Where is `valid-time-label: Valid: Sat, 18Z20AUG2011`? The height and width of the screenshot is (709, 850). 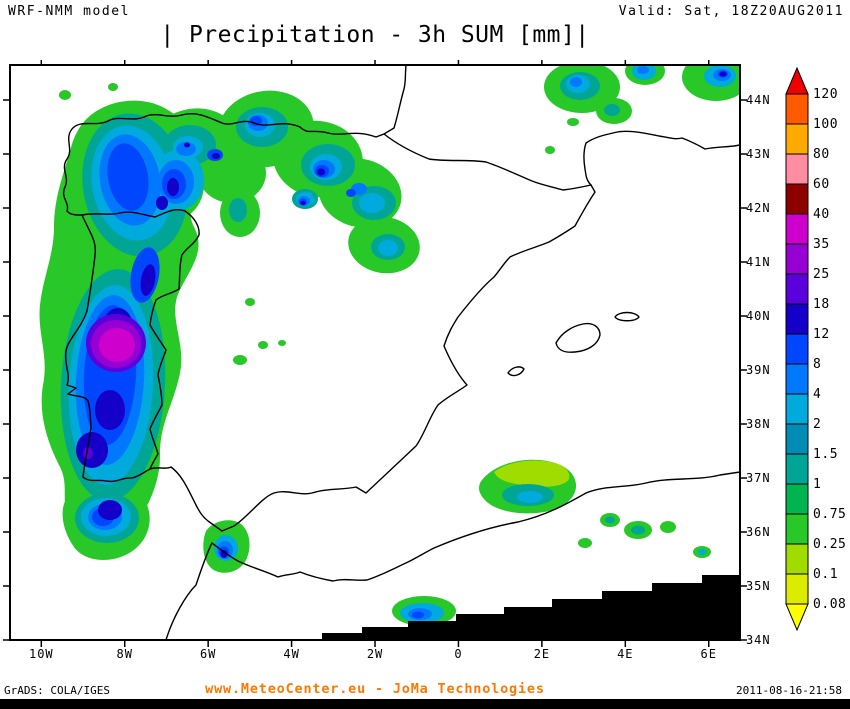 valid-time-label: Valid: Sat, 18Z20AUG2011 is located at coordinates (731, 11).